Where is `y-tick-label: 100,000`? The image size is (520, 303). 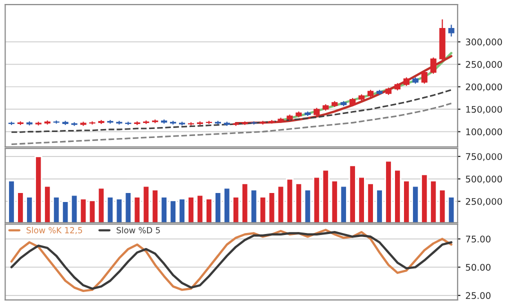 y-tick-label: 100,000 is located at coordinates (484, 132).